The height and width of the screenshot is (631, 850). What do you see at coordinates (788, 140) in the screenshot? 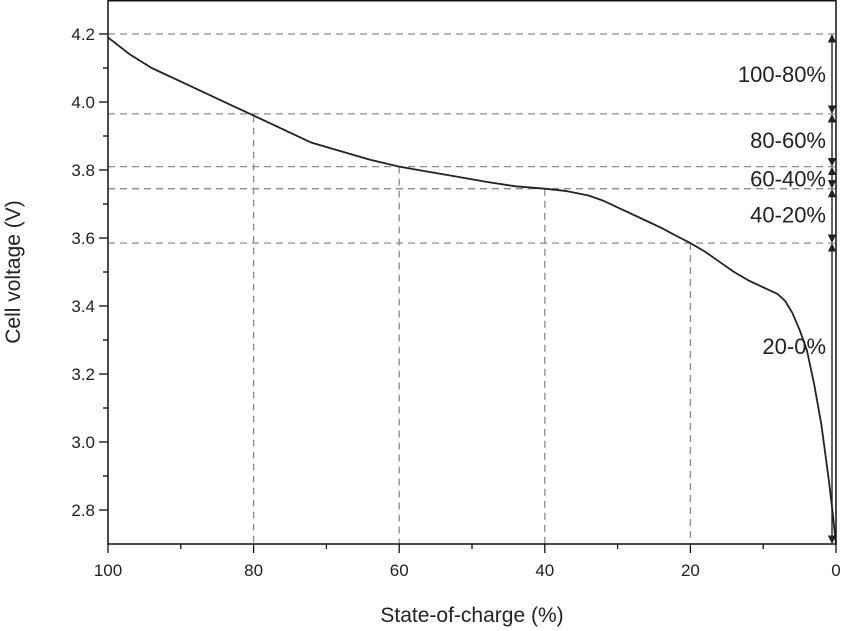
I see `band-label: 80-60%` at bounding box center [788, 140].